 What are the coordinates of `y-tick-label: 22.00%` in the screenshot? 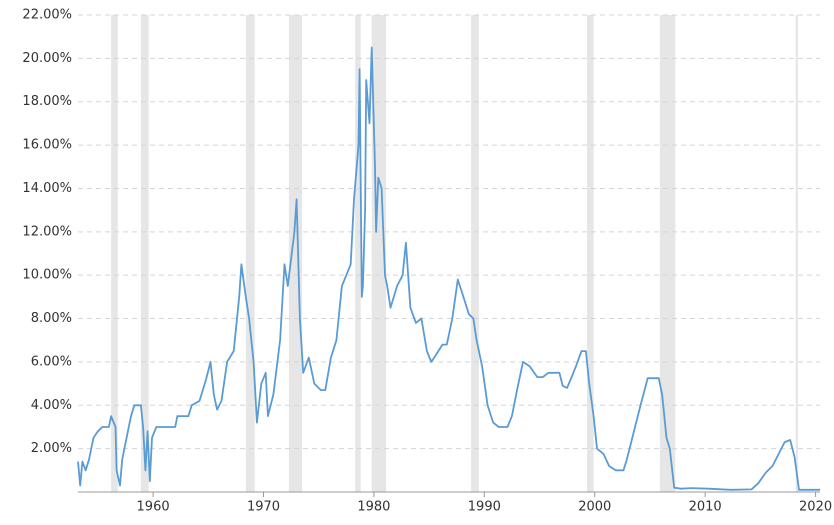 It's located at (47, 15).